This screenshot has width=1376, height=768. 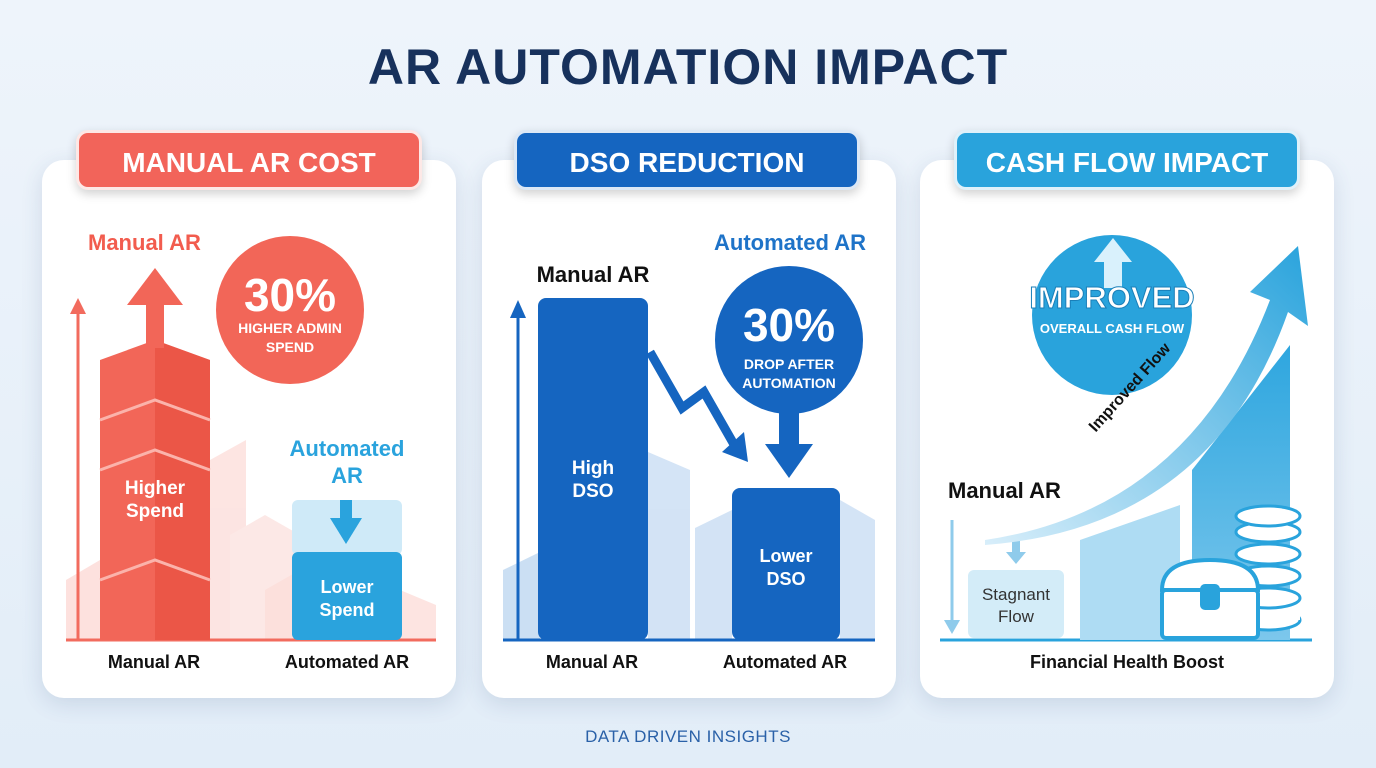 What do you see at coordinates (790, 242) in the screenshot?
I see `dso-automated-label: Automated AR` at bounding box center [790, 242].